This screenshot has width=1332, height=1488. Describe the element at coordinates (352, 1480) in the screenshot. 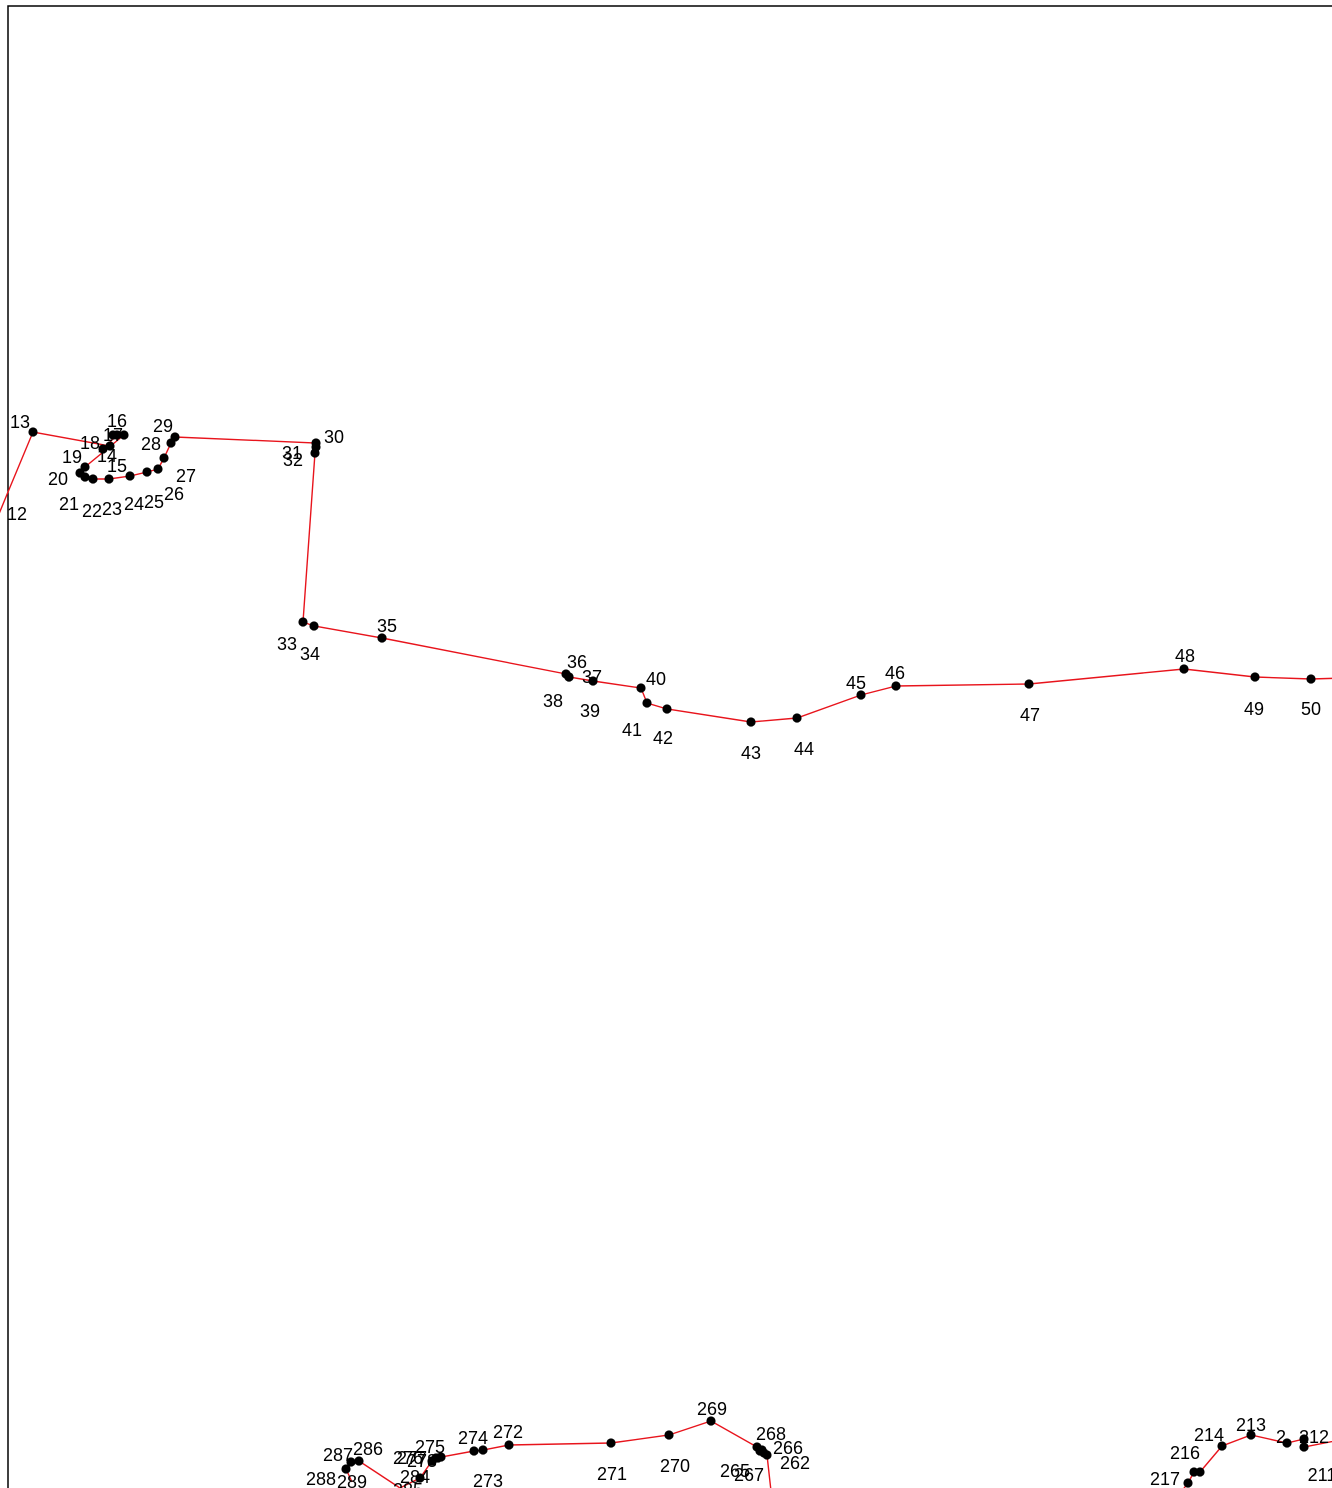

I see `point-label-289: 289` at that location.